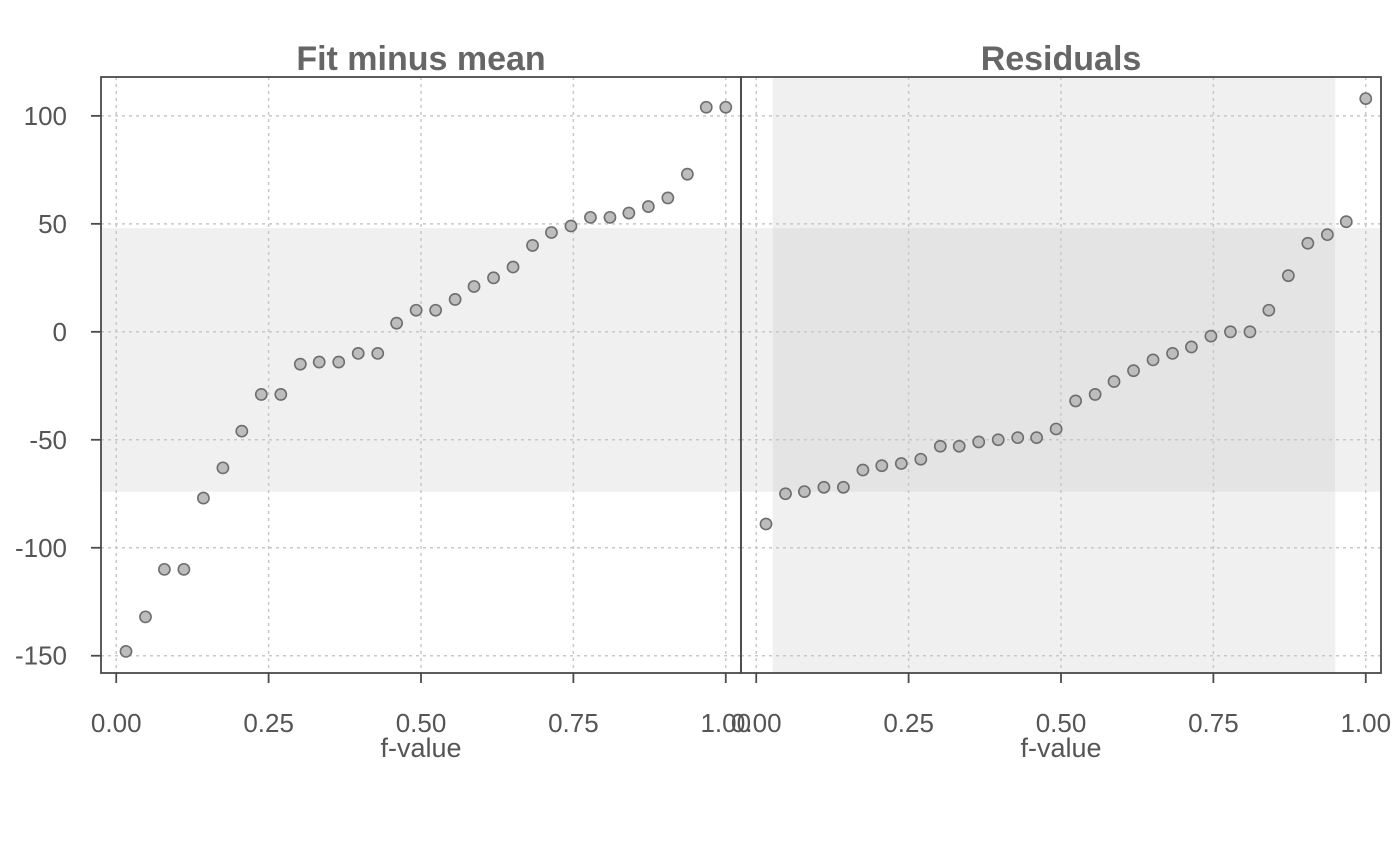 Image resolution: width=1400 pixels, height=866 pixels. Describe the element at coordinates (60, 332) in the screenshot. I see `y-tick-label: 0` at that location.